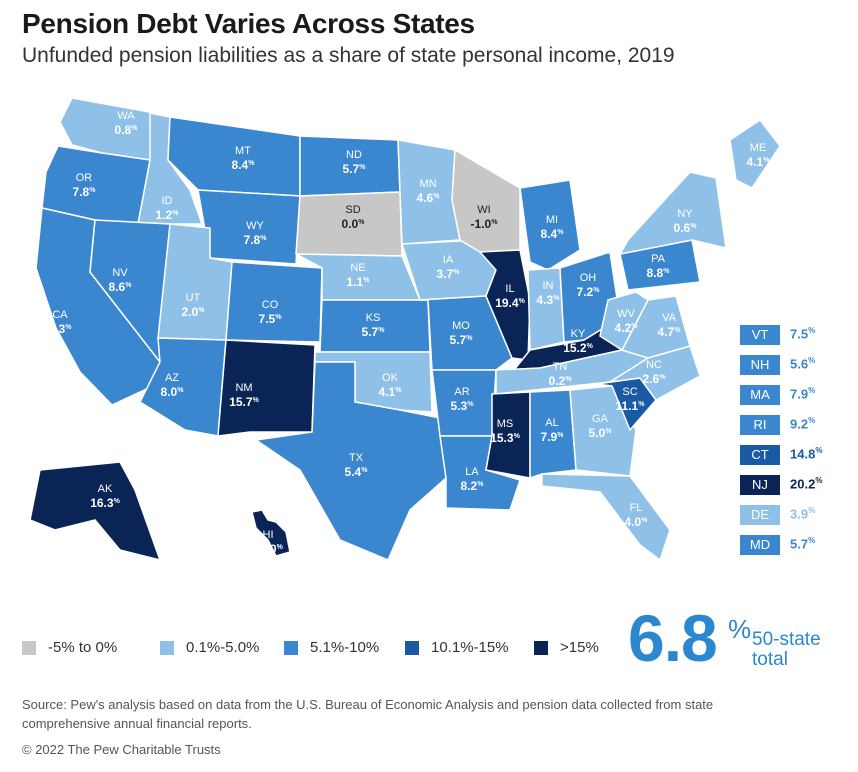  I want to click on state-hi, so click(271, 533).